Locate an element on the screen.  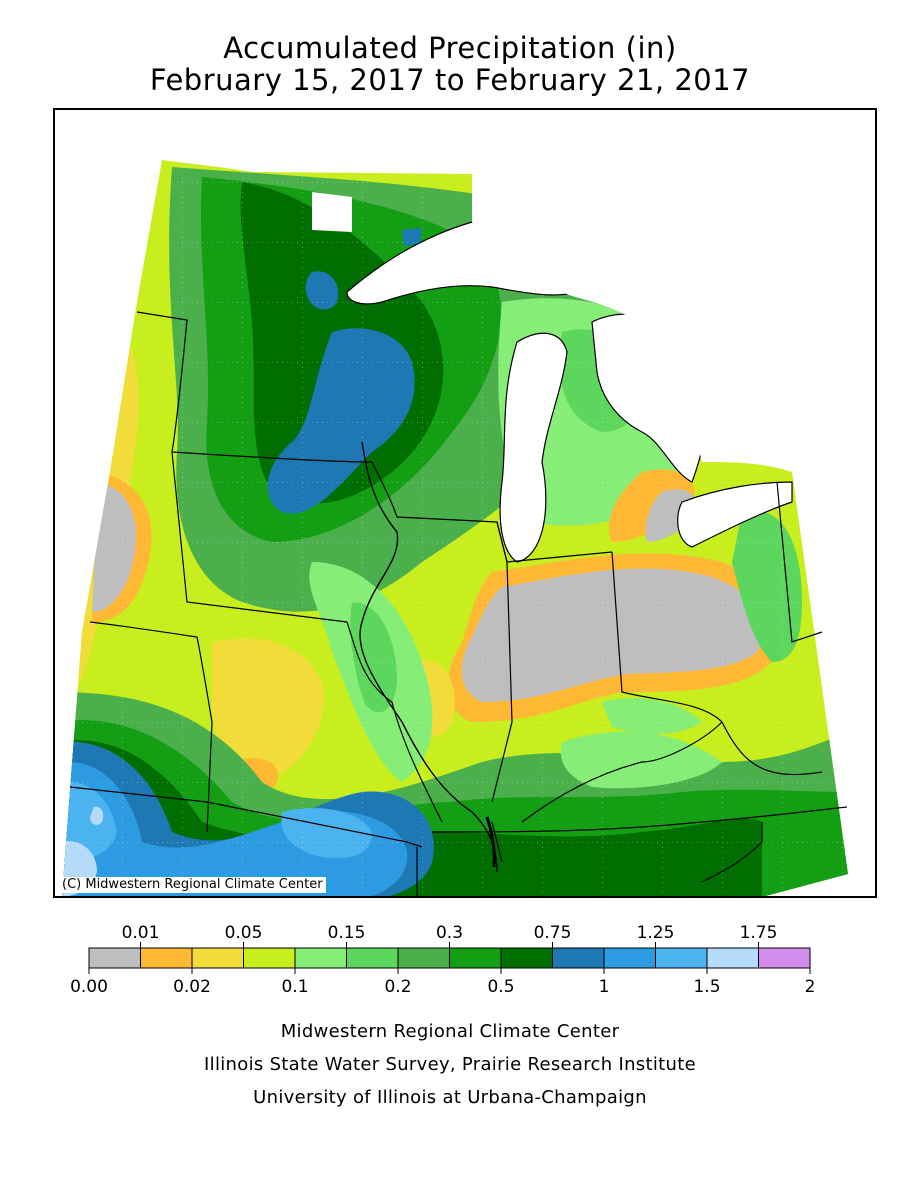
legend-bottom-label: 0.02 is located at coordinates (192, 987).